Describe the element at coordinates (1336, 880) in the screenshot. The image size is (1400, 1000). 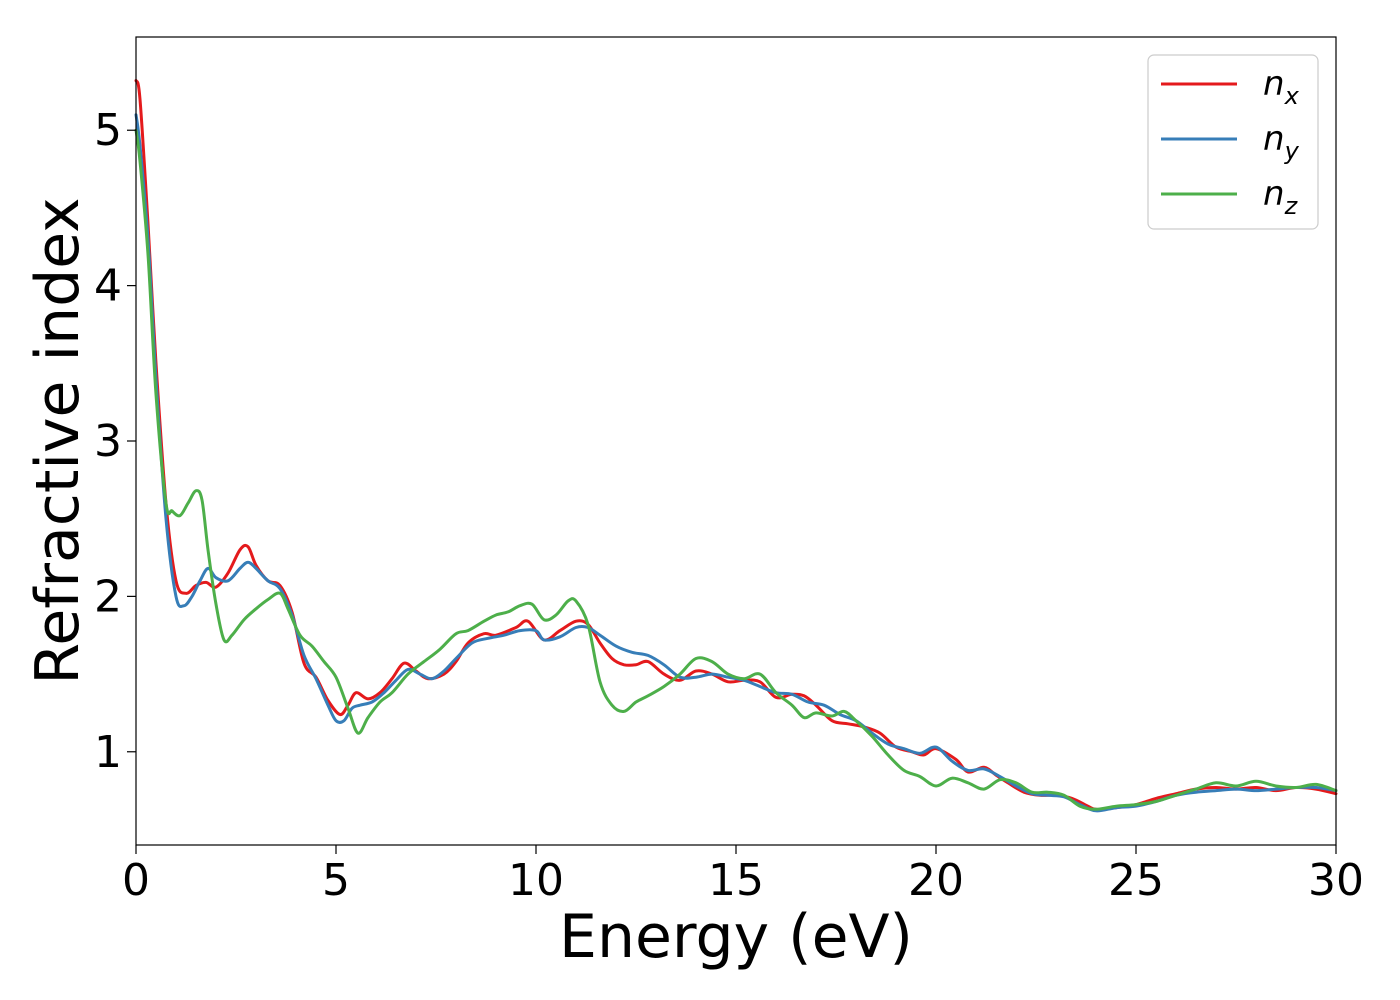
I see `x-tick-label: 30` at that location.